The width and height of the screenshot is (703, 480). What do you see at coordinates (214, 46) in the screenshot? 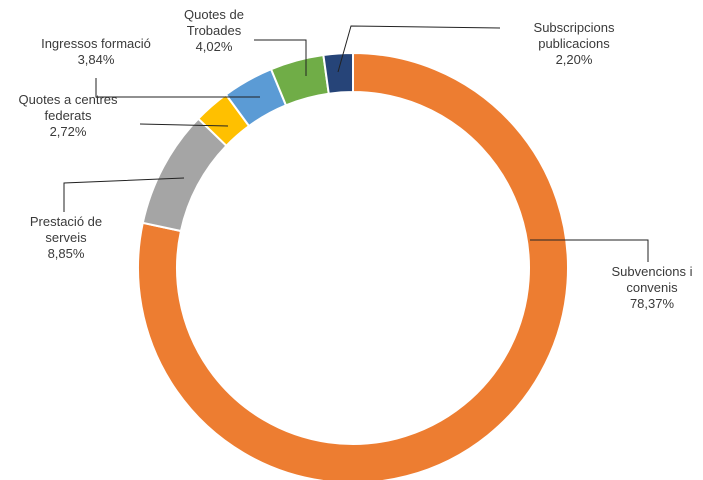
I see `value-label: 4,02%` at bounding box center [214, 46].